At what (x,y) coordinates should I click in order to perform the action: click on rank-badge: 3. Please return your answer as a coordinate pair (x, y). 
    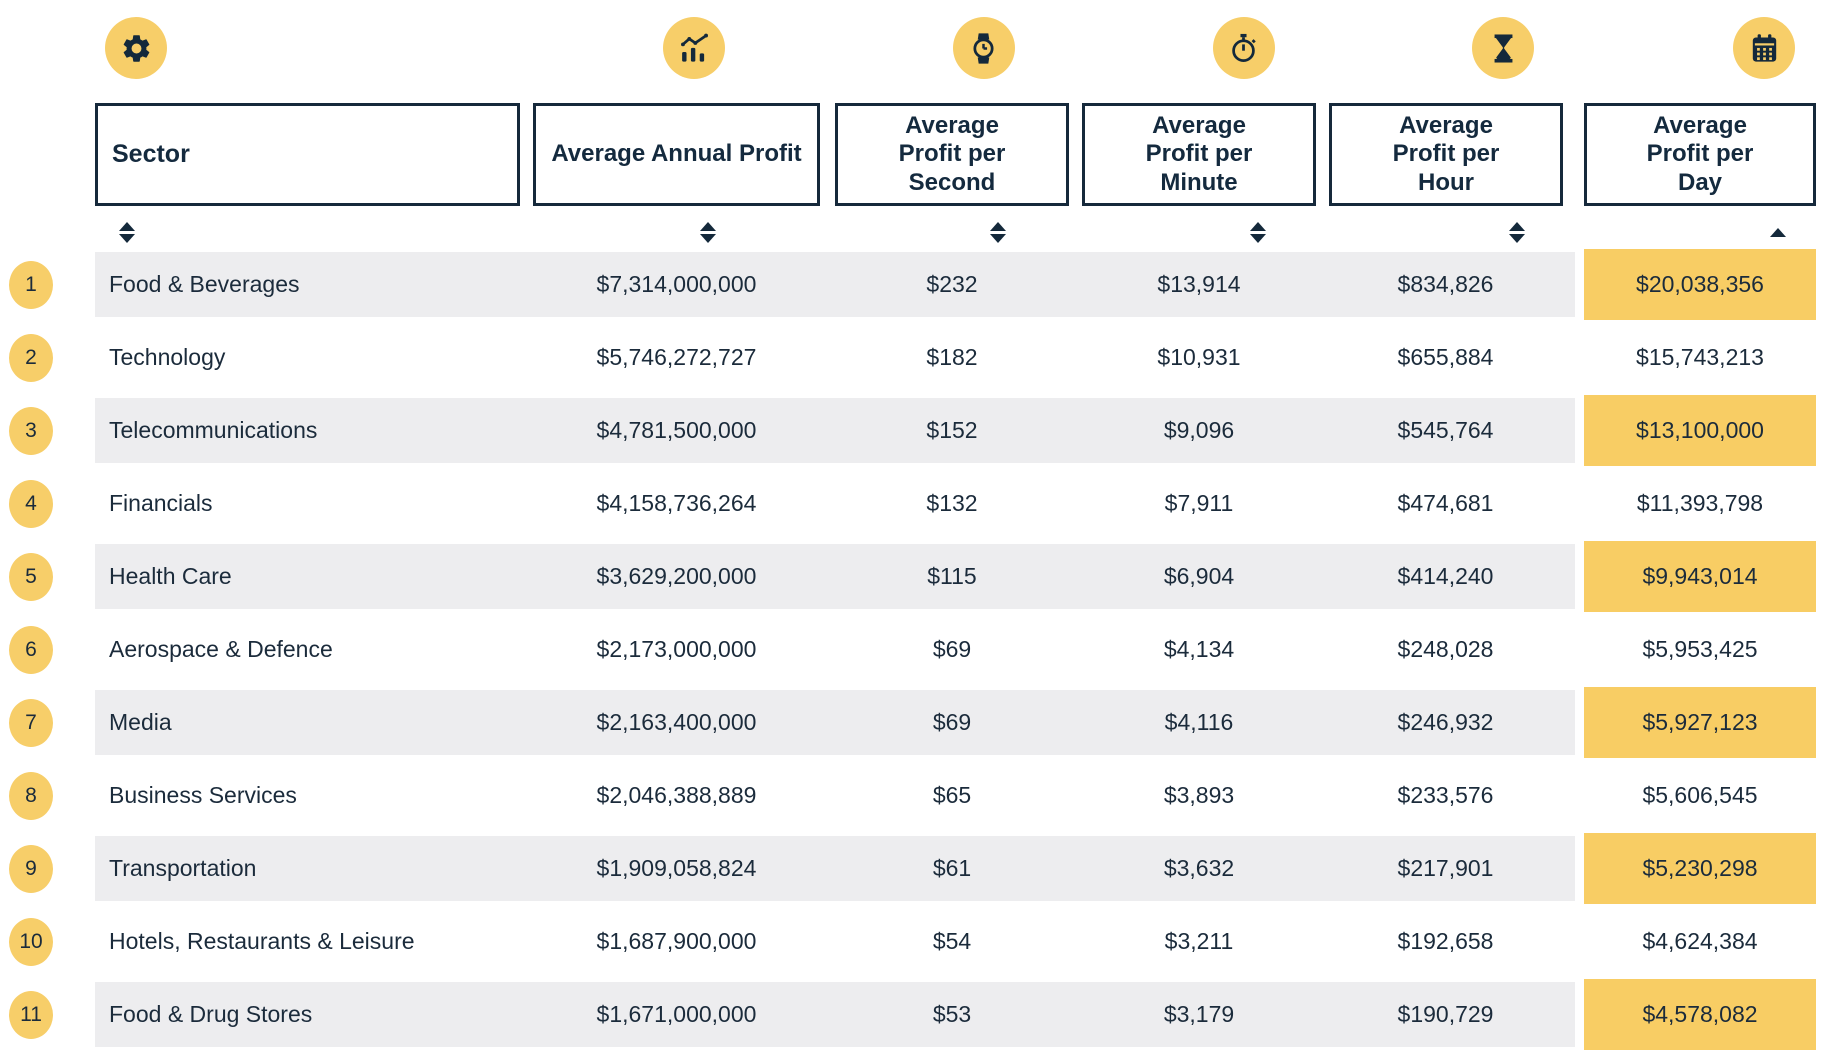
    Looking at the image, I should click on (31, 430).